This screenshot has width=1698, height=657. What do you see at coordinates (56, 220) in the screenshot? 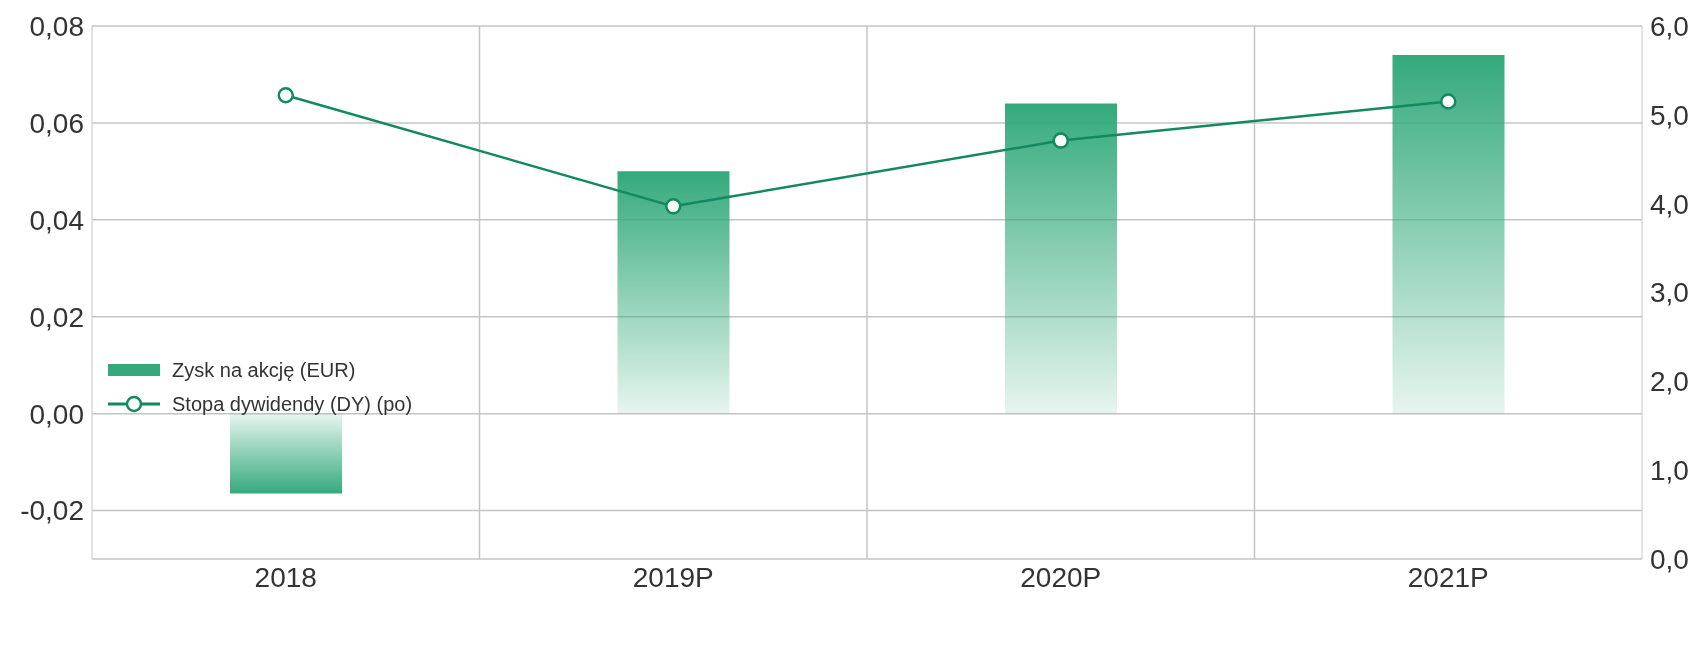
I see `y-tick-label: 0,04` at bounding box center [56, 220].